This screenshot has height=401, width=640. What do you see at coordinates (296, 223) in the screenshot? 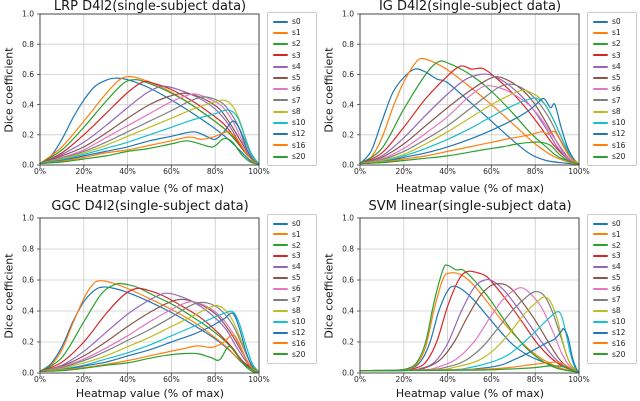
I see `legend-label: s0` at bounding box center [296, 223].